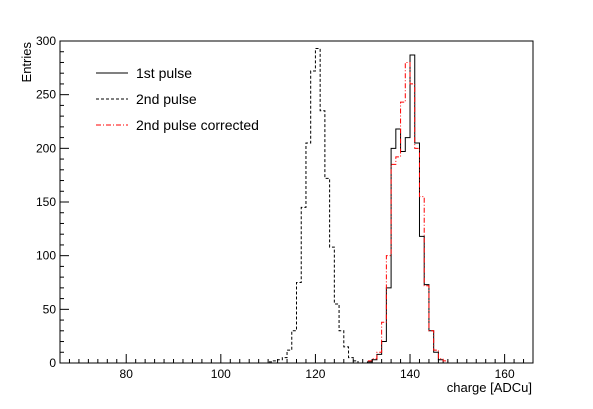 The image size is (593, 409). I want to click on x-tick-label: 160, so click(505, 374).